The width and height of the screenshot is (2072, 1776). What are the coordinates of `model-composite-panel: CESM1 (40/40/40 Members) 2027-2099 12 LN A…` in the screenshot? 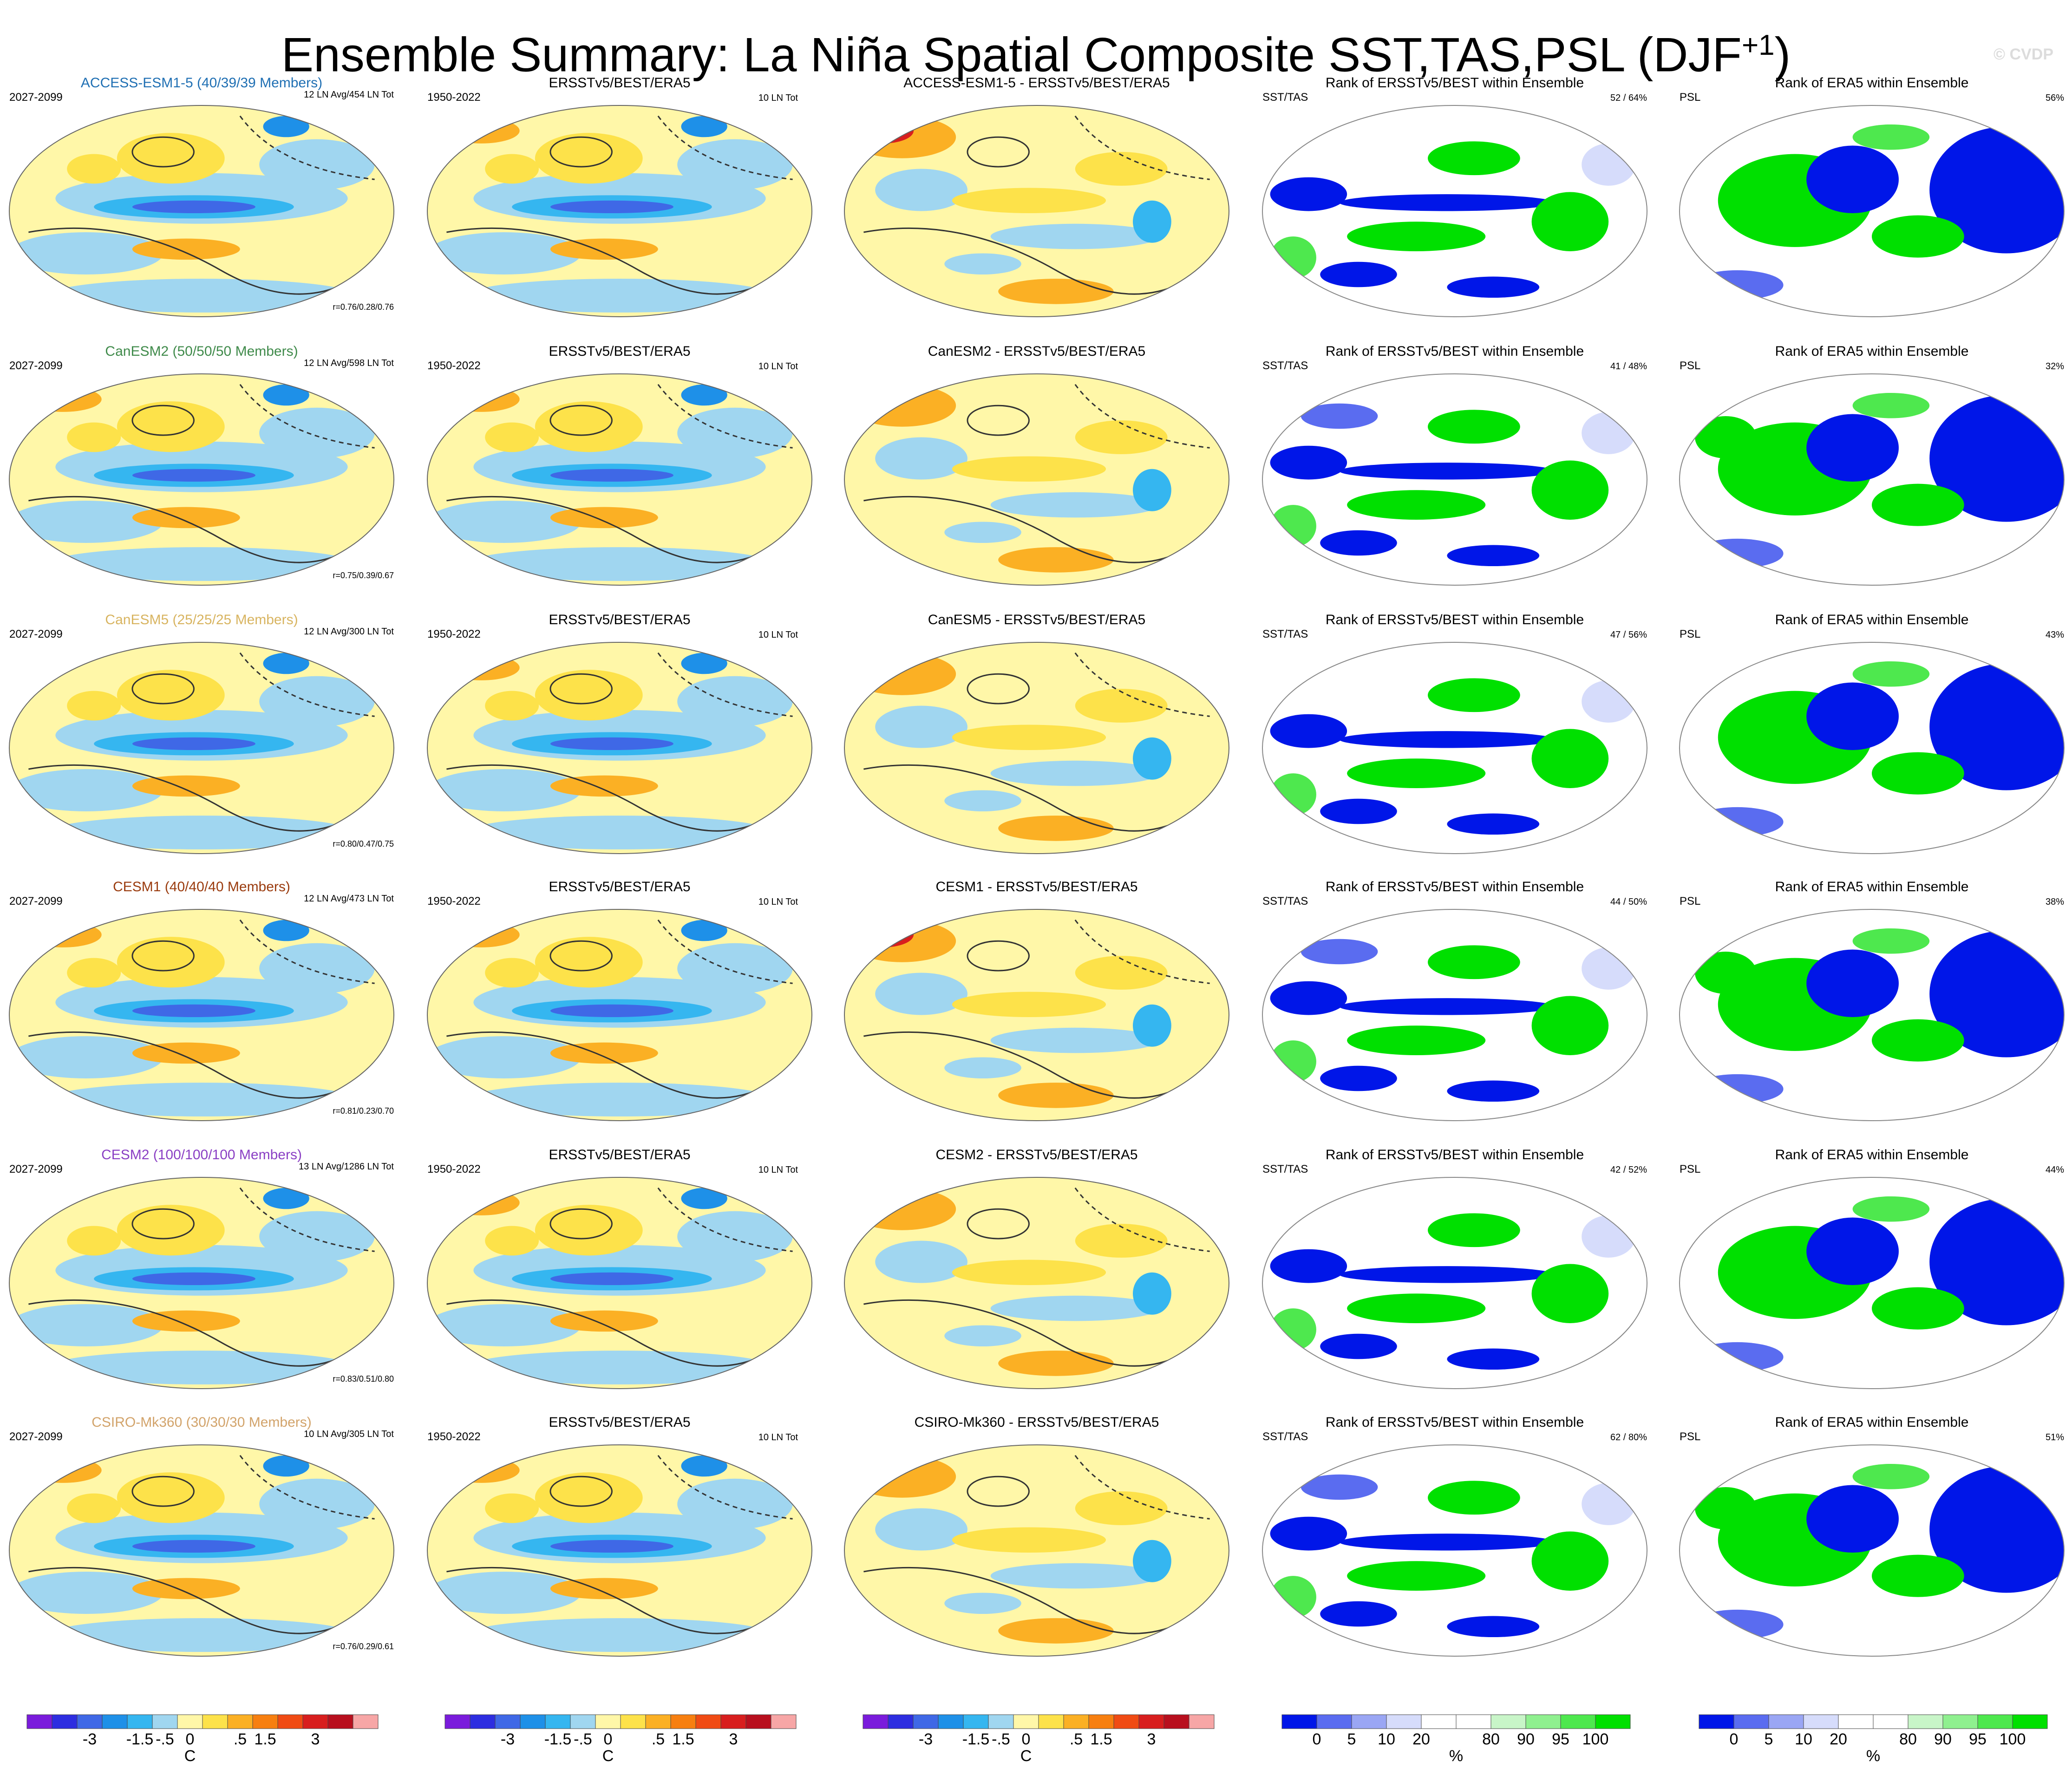 It's located at (201, 1000).